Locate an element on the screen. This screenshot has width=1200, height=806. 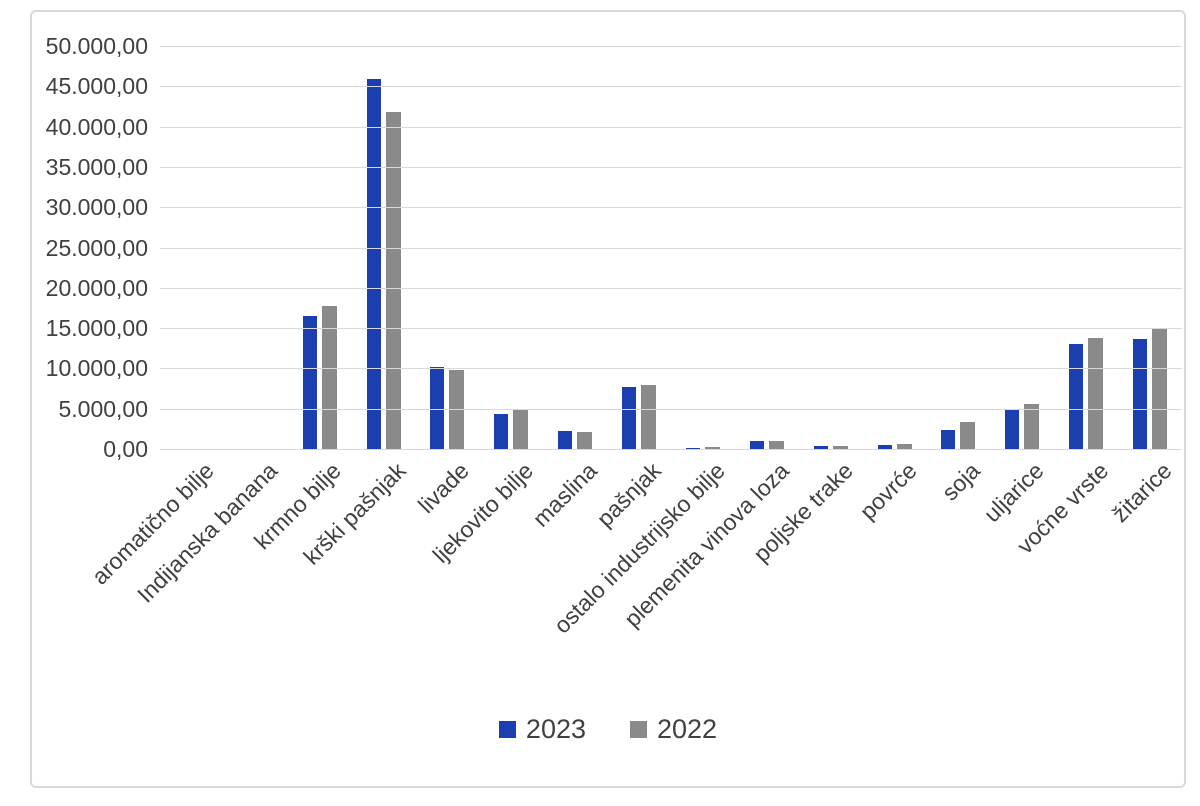
y-axis-tick-label: 30.000,00 is located at coordinates (96, 207).